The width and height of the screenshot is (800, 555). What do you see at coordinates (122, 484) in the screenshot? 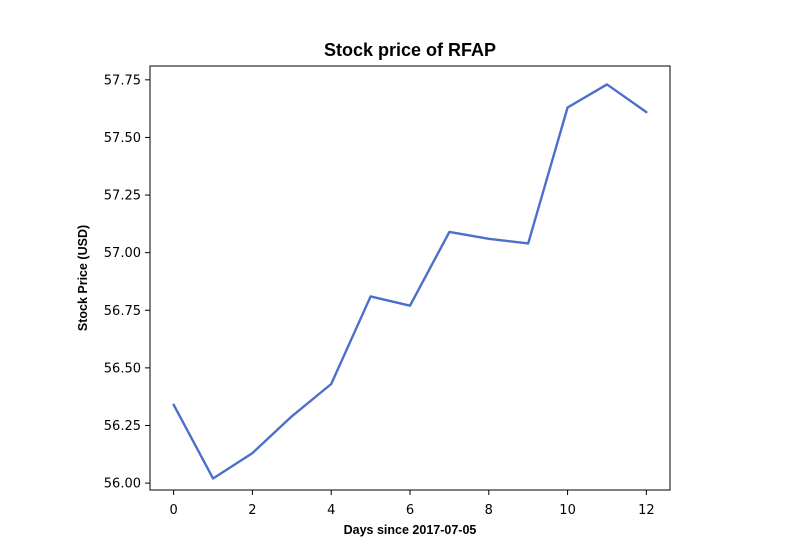
I see `y-tick-label: 56.00` at bounding box center [122, 484].